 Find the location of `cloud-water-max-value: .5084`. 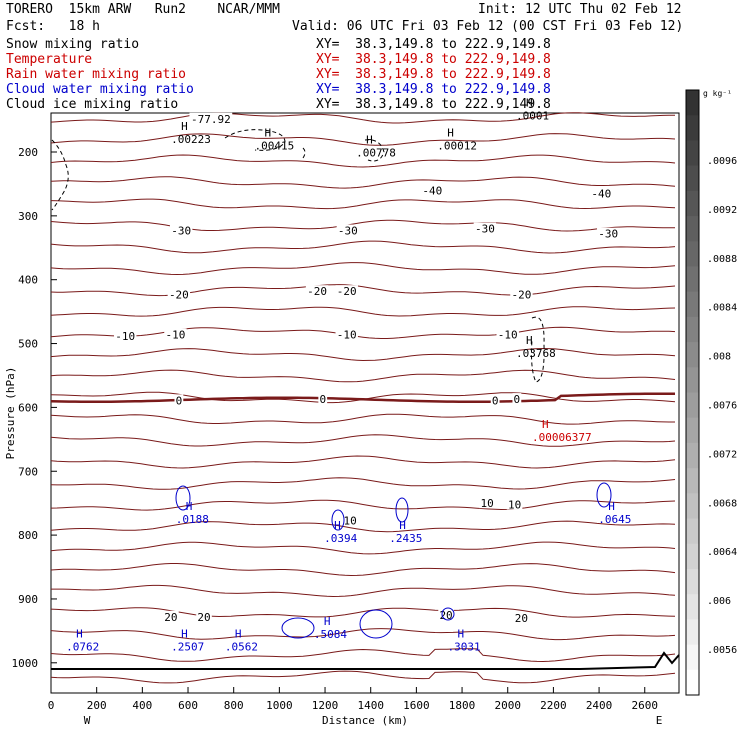

cloud-water-max-value: .5084 is located at coordinates (330, 634).